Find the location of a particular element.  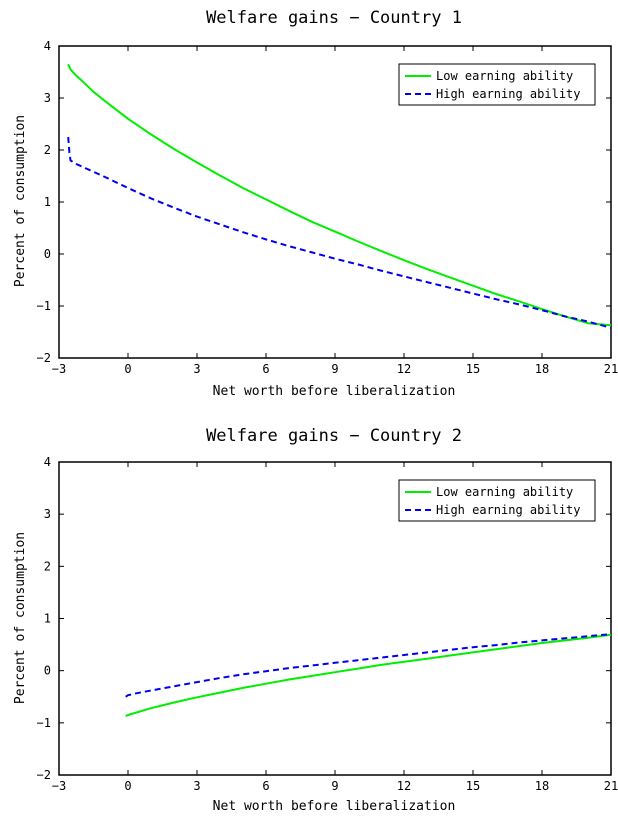

chart-title: Welfare gains − Country 2 is located at coordinates (334, 436).